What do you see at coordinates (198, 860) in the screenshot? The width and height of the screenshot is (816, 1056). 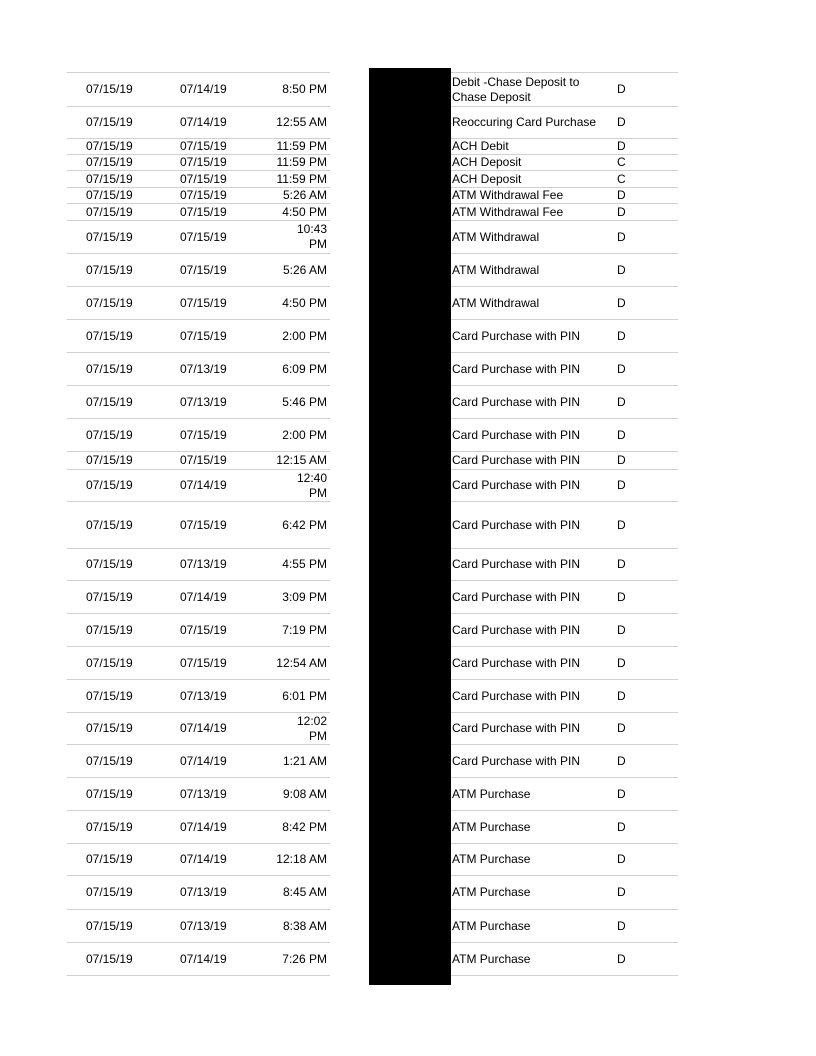 I see `table-row-dates: 07/15/19 07/14/19 12:18 AM` at bounding box center [198, 860].